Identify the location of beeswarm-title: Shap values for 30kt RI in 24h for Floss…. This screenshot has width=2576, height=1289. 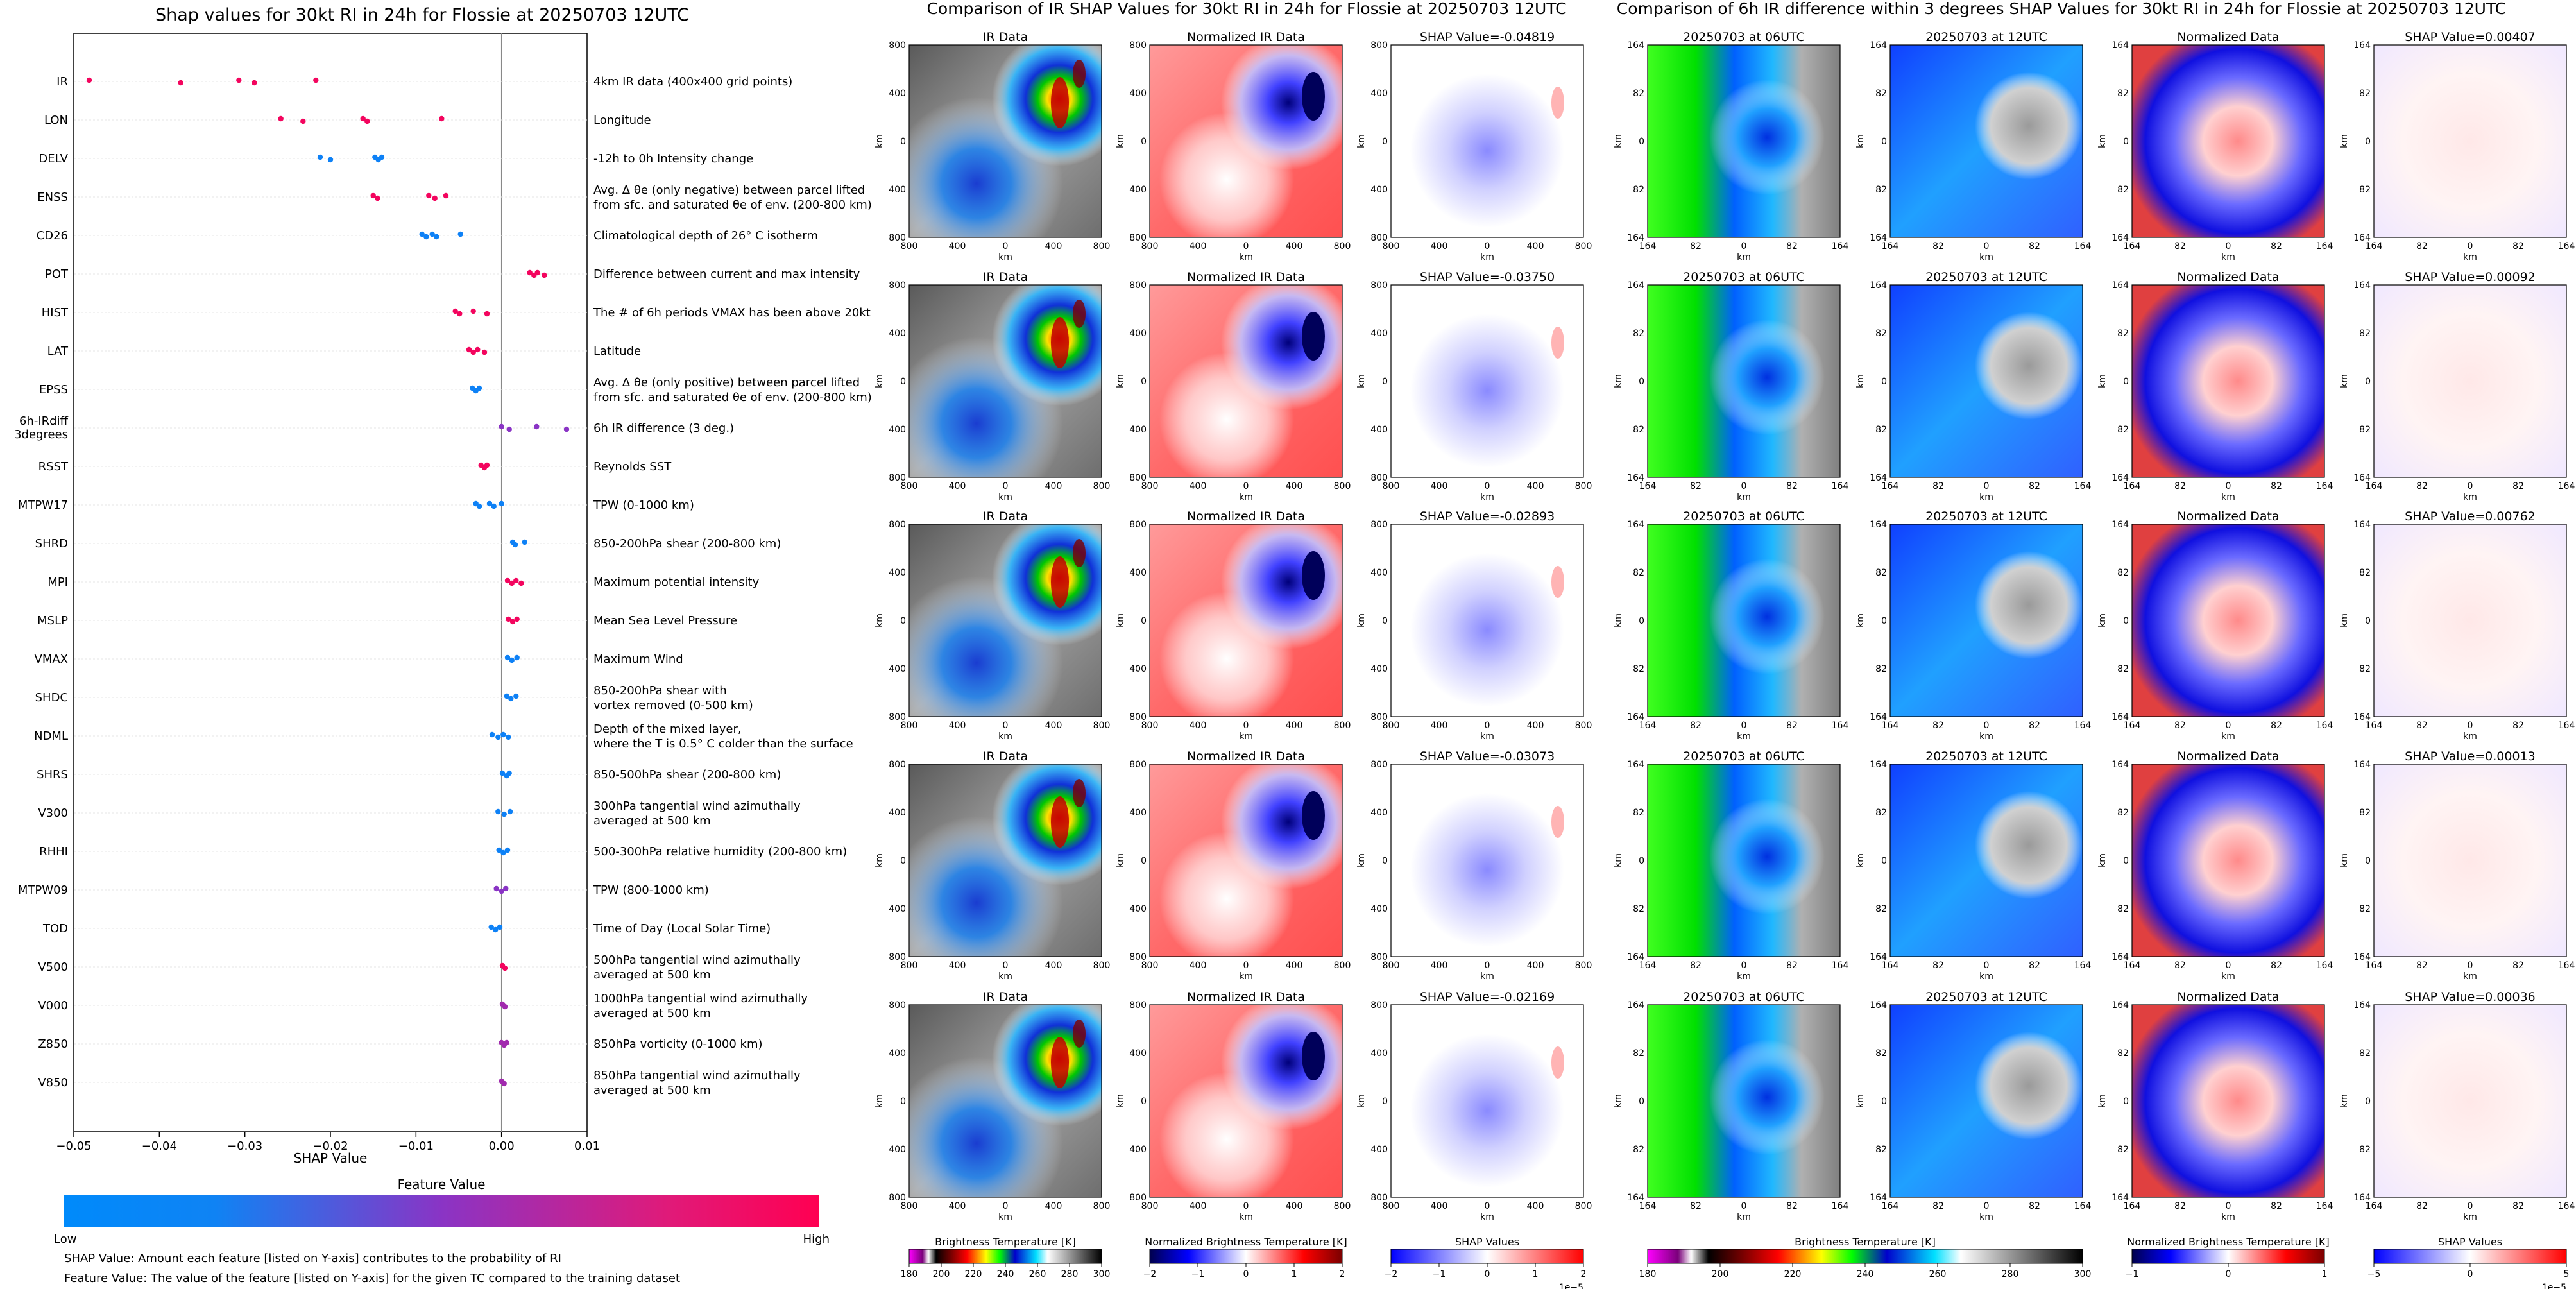
(422, 15).